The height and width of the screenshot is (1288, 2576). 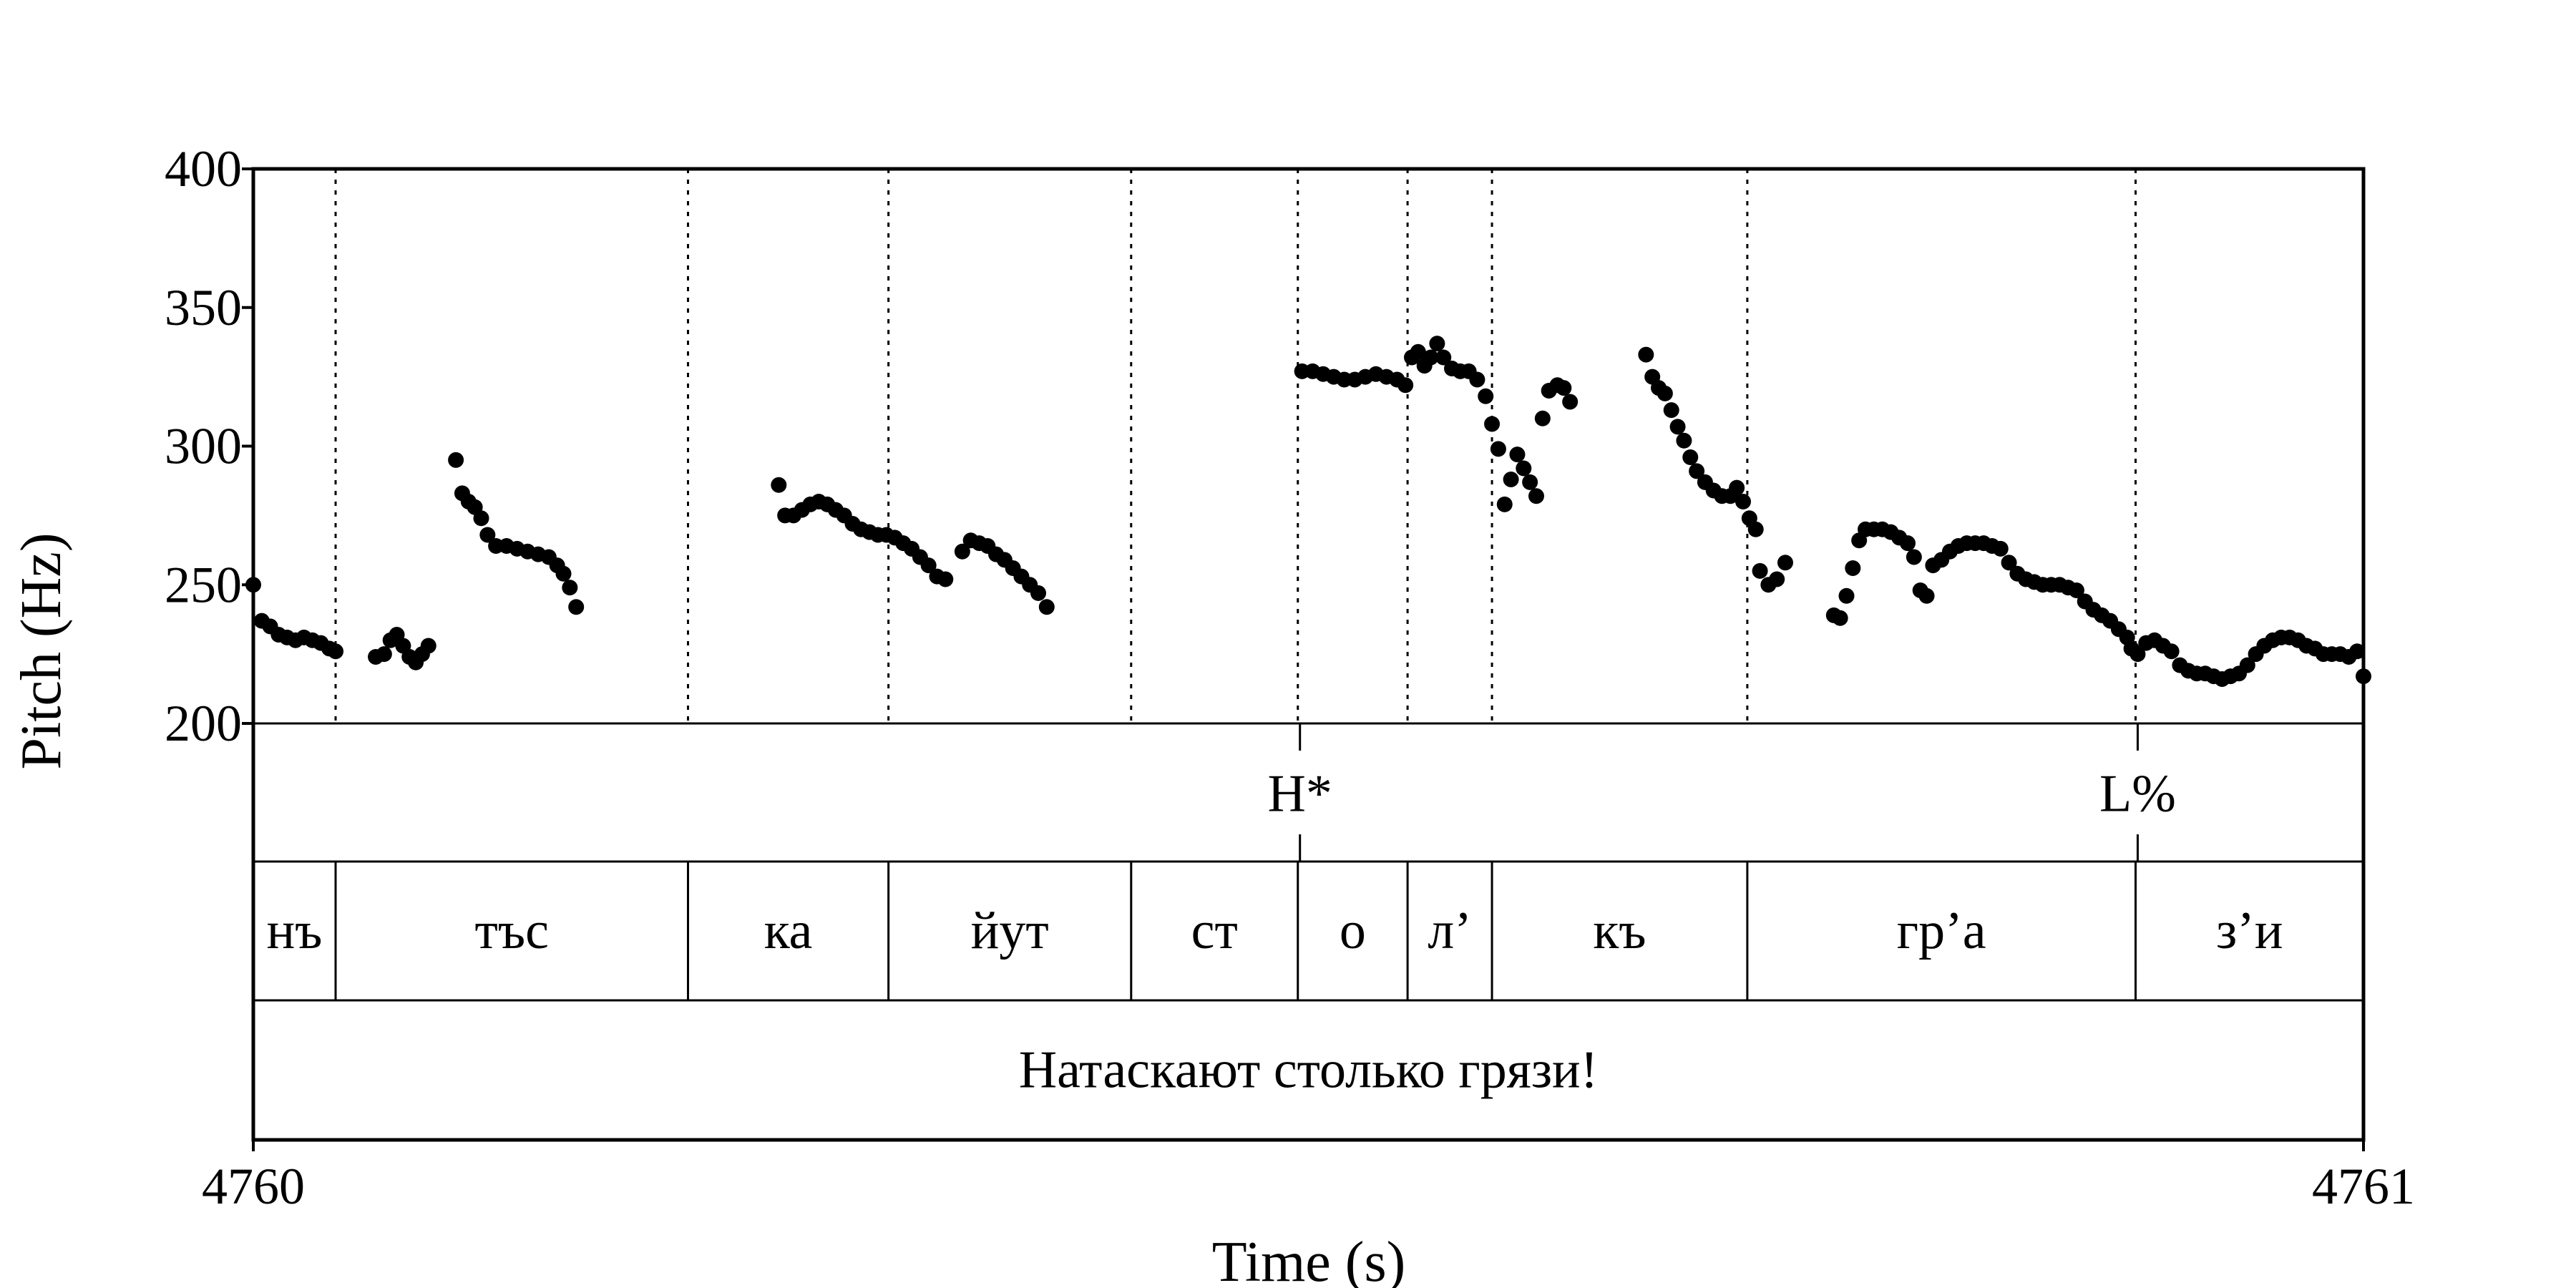 What do you see at coordinates (1941, 931) in the screenshot?
I see `syllable-label: гр’а` at bounding box center [1941, 931].